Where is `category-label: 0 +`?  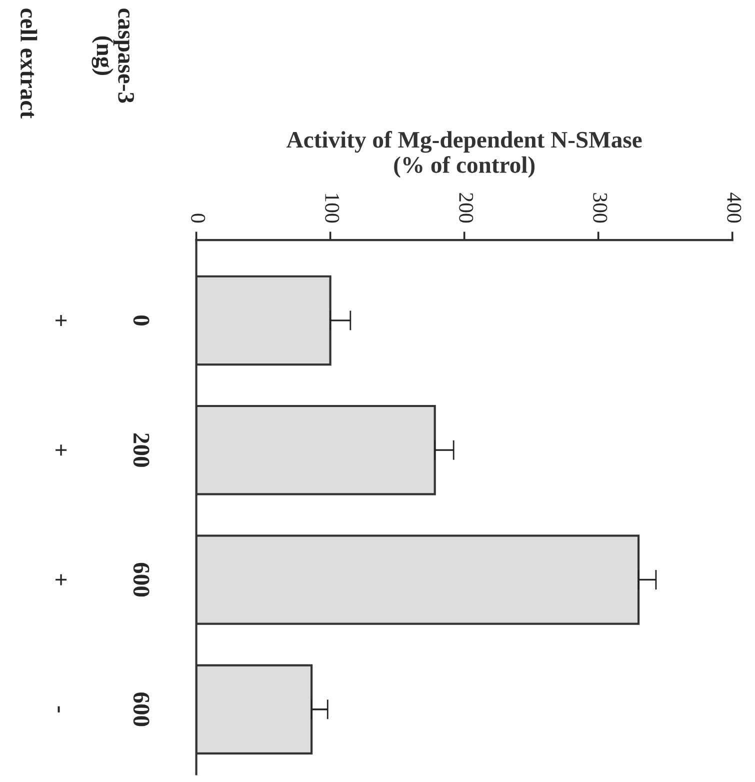
category-label: 0 + is located at coordinates (103, 320).